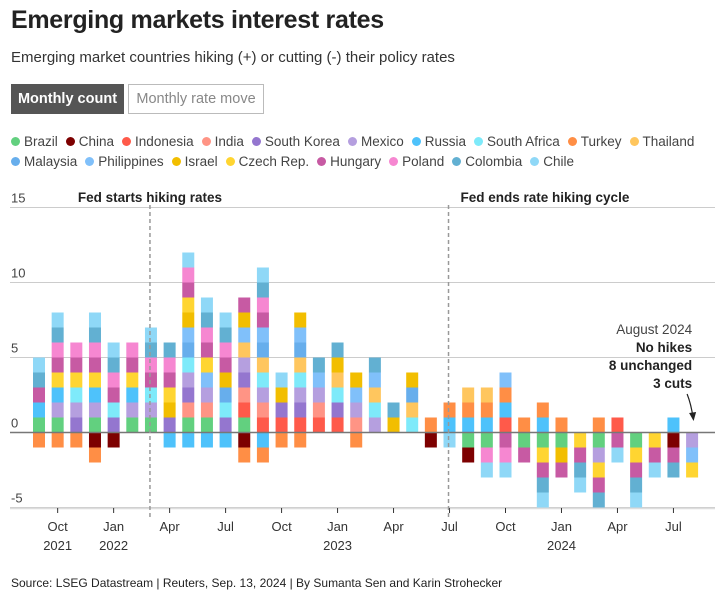 Image resolution: width=723 pixels, height=600 pixels. Describe the element at coordinates (196, 99) in the screenshot. I see `monthly-rate-move-button: Monthly rate move` at that location.